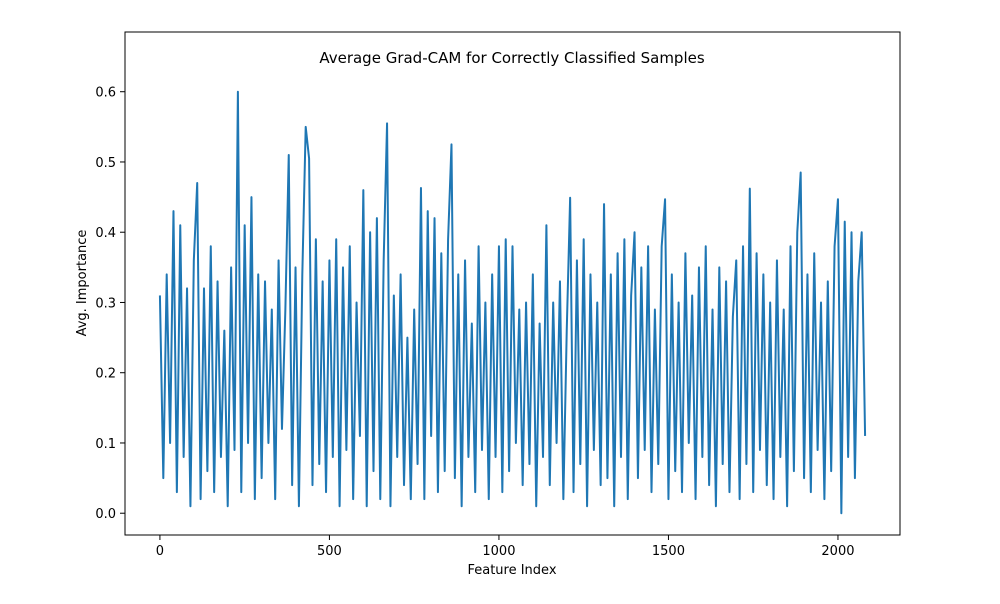 This screenshot has height=604, width=1000. I want to click on x-tick-label: 1000, so click(498, 551).